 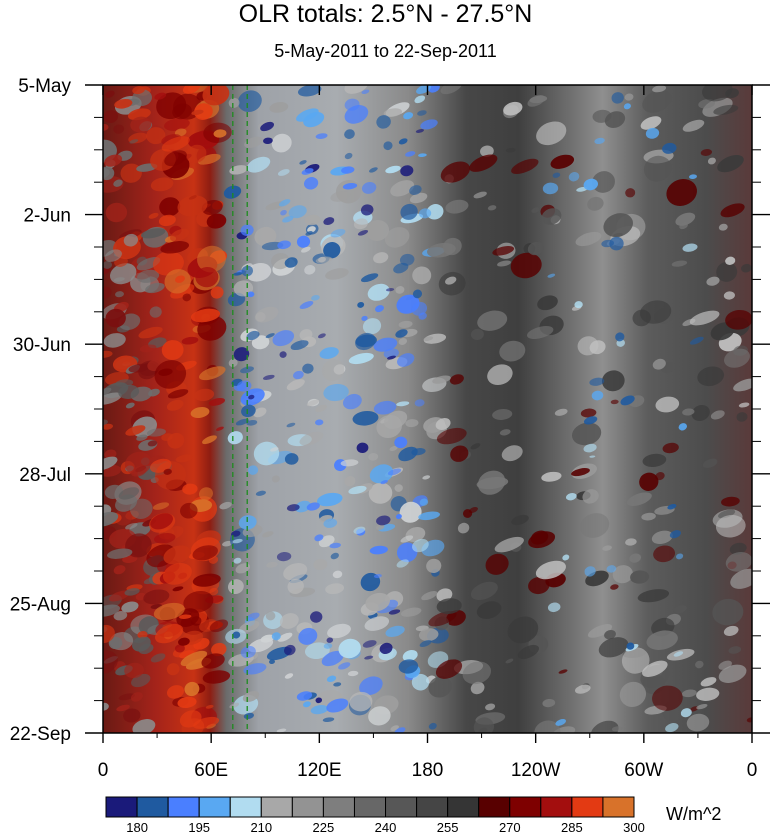 What do you see at coordinates (693, 814) in the screenshot?
I see `colorbar-units: W/m^2` at bounding box center [693, 814].